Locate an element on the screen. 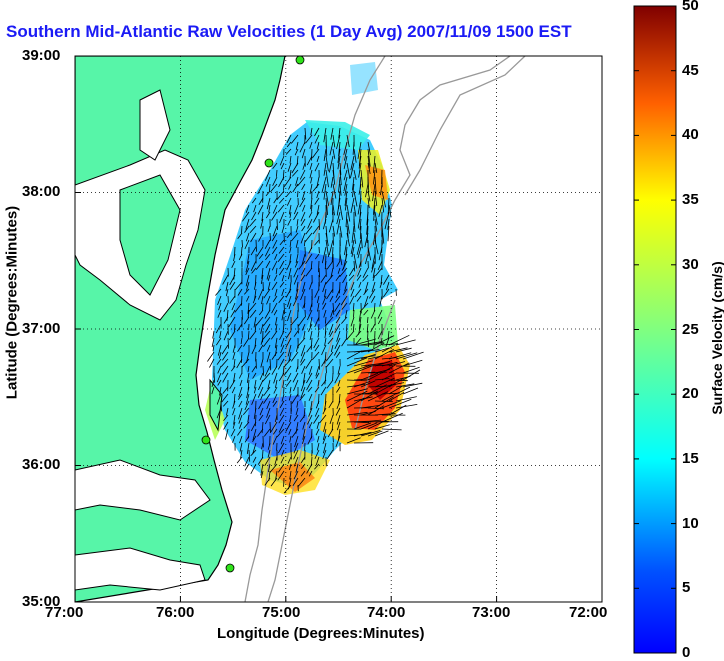 This screenshot has height=661, width=724. y-tick-label: 39:00 is located at coordinates (41, 55).